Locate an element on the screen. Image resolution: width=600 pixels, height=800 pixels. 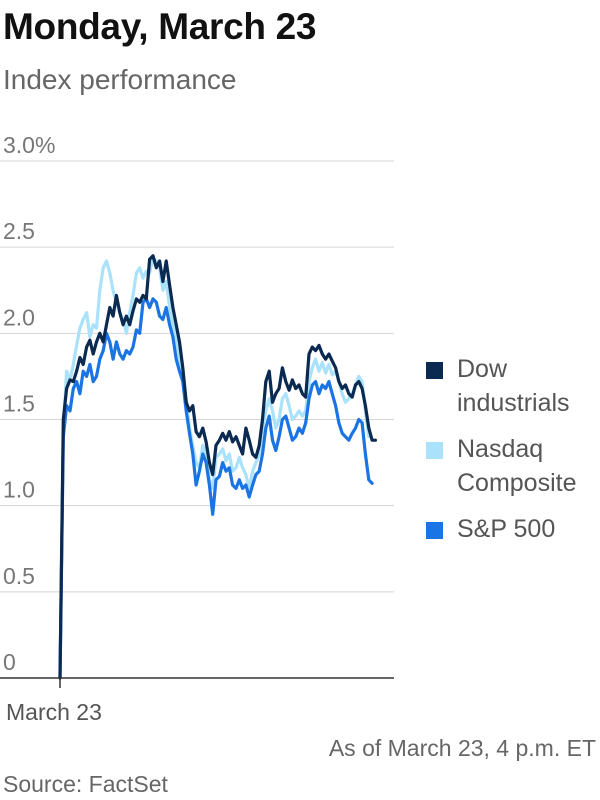
legend-item: Nasdaq Composite is located at coordinates (513, 466).